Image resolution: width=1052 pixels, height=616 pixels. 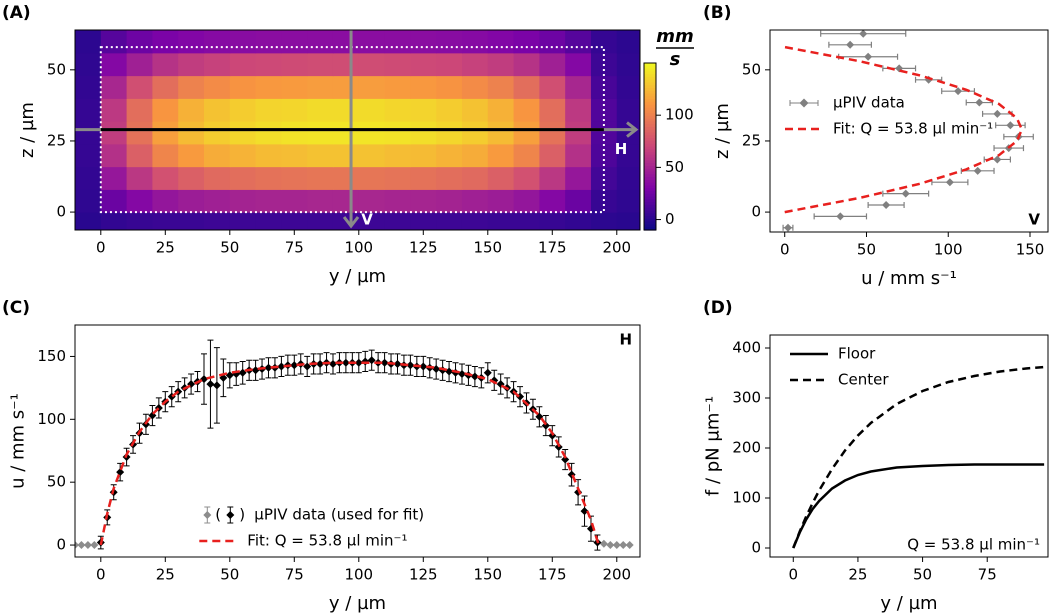 What do you see at coordinates (785, 250) in the screenshot?
I see `x-tick-label: 0` at bounding box center [785, 250].